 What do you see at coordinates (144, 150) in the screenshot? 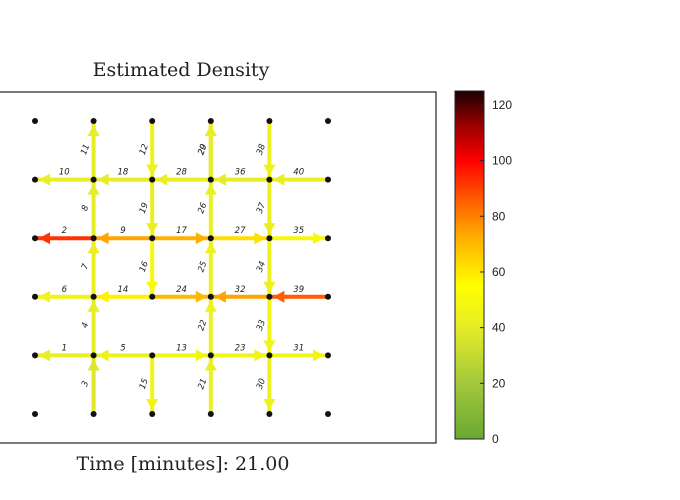
I see `link-label-12: 12` at bounding box center [144, 150].